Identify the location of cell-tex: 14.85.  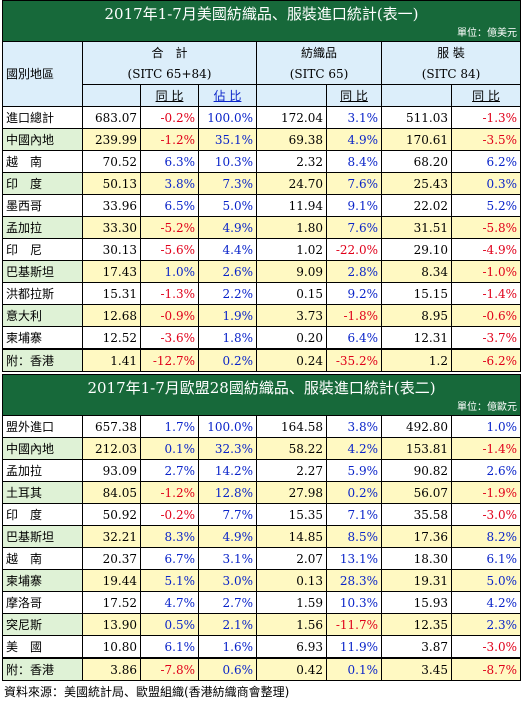
(291, 536).